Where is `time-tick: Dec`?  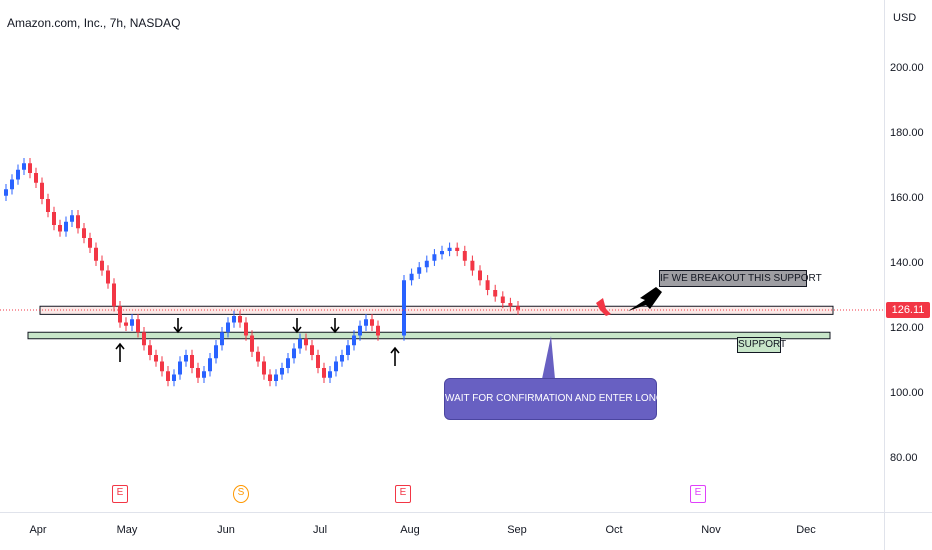
time-tick: Dec is located at coordinates (806, 530).